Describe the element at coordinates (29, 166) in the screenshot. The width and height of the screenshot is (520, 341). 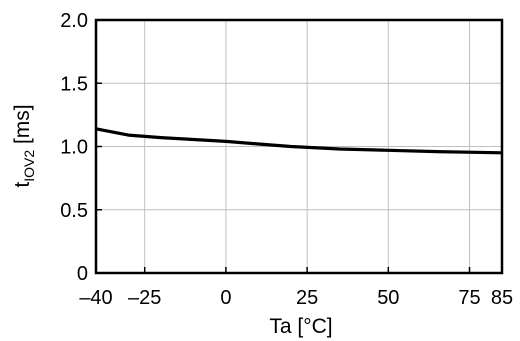
I see `y-axis-label-sub: IOV2` at that location.